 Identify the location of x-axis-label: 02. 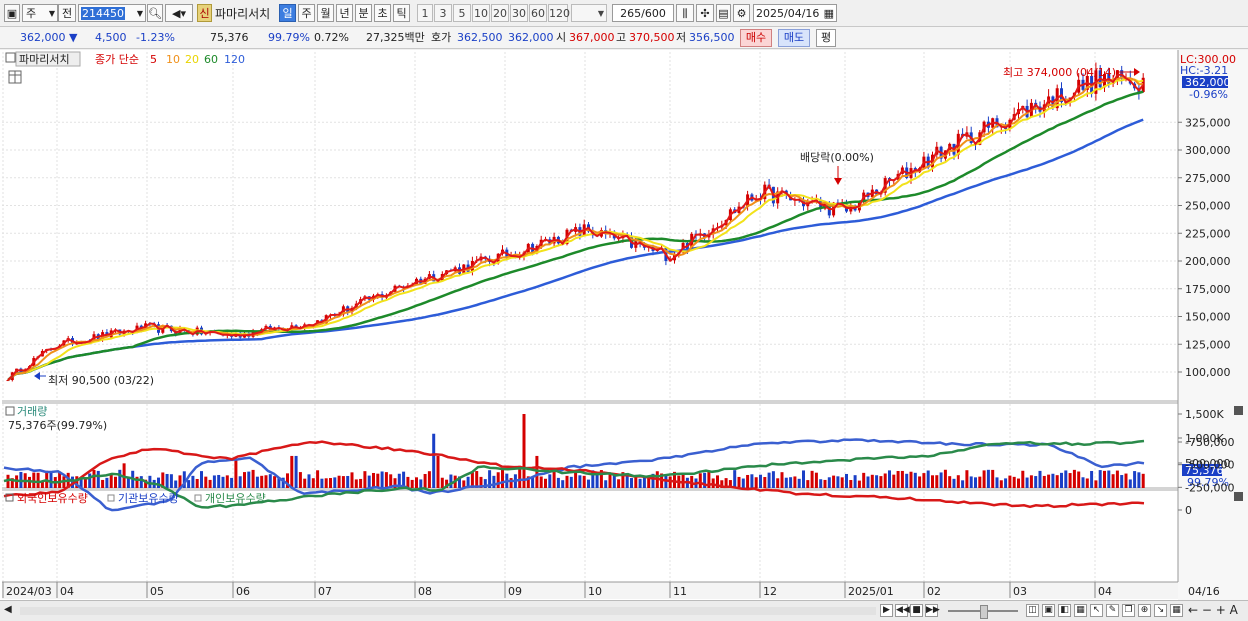
(934, 591).